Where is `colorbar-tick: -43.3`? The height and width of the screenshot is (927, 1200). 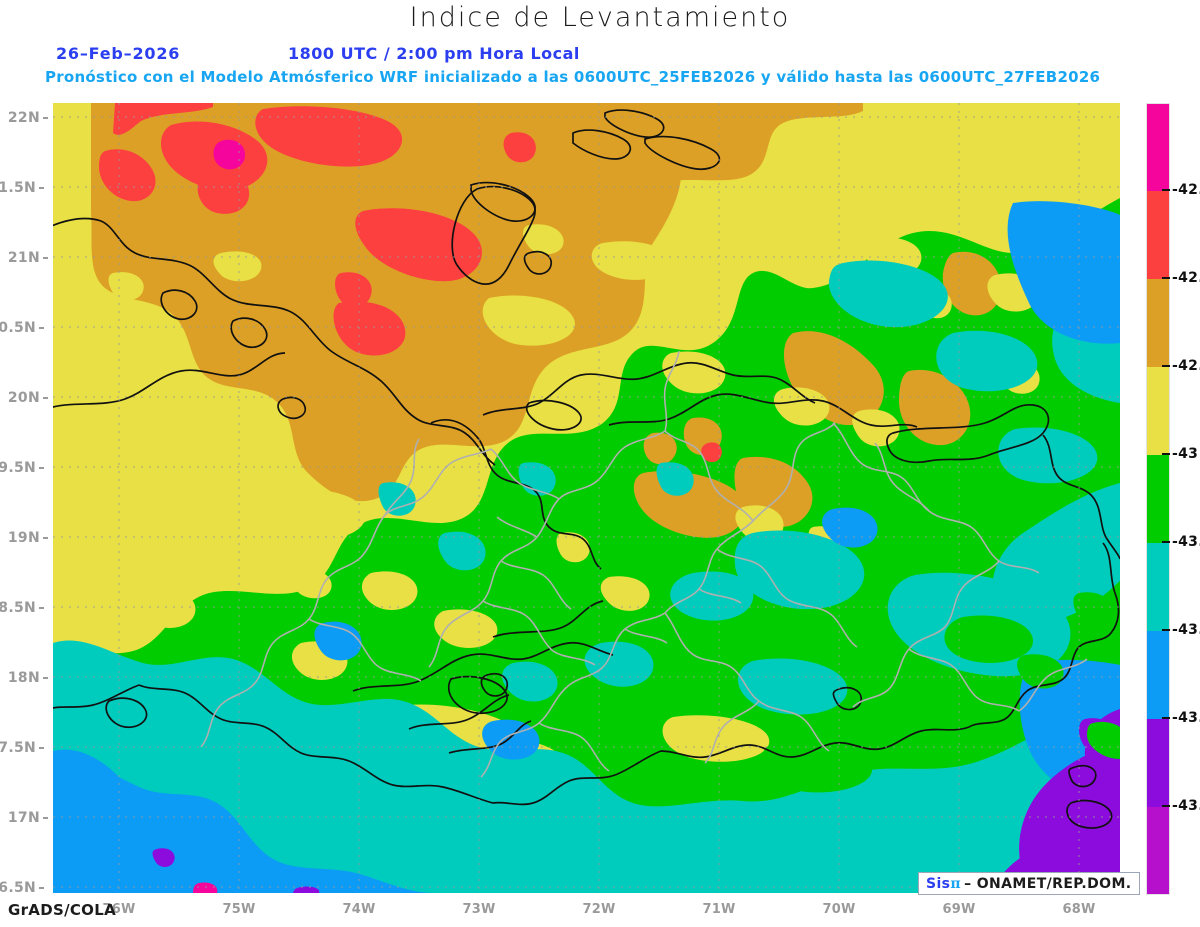 colorbar-tick: -43.3 is located at coordinates (1181, 718).